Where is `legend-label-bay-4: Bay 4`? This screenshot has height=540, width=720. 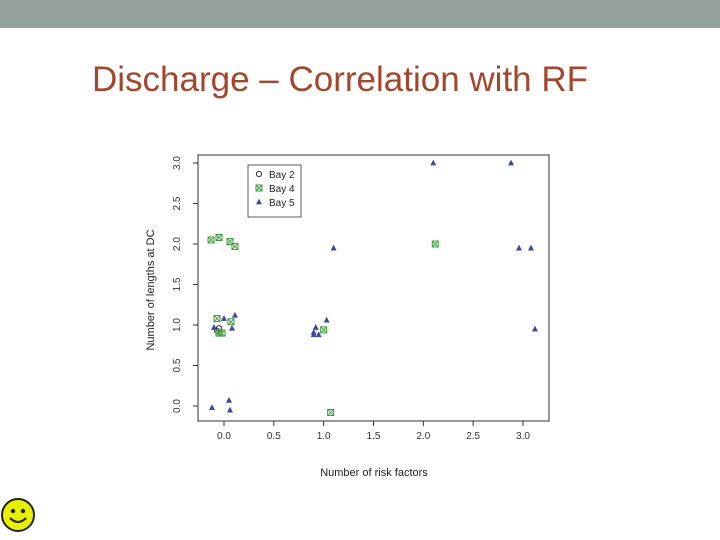
legend-label-bay-4: Bay 4 is located at coordinates (282, 189).